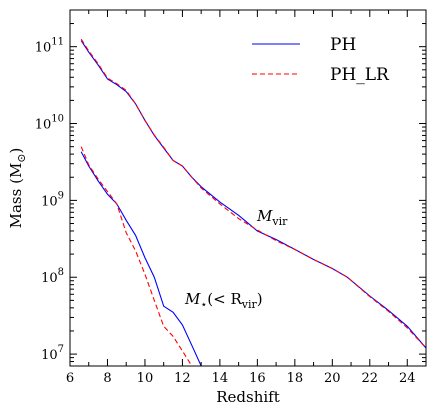 The height and width of the screenshot is (409, 436). What do you see at coordinates (107, 378) in the screenshot?
I see `x-tick-label: 8` at bounding box center [107, 378].